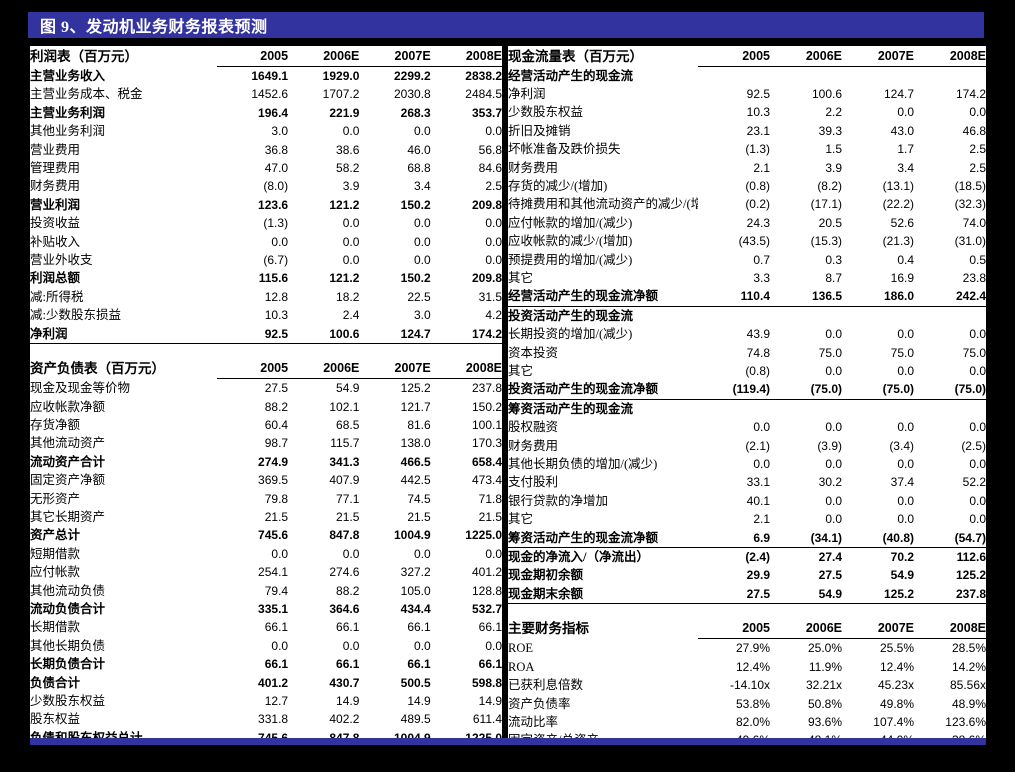 The width and height of the screenshot is (1015, 772). I want to click on income-statement-label: 管理费用, so click(55, 168).